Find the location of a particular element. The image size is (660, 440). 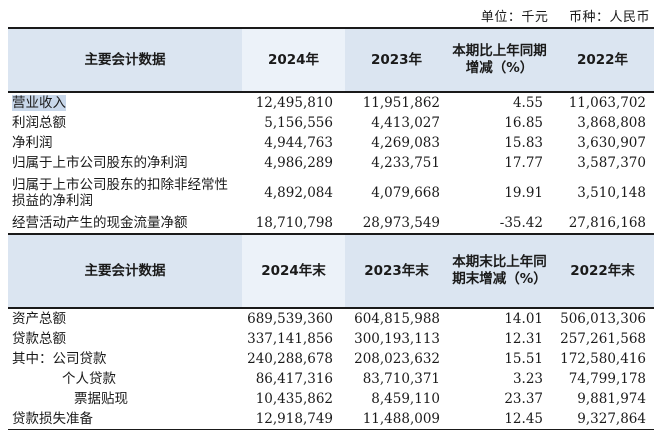

value-2023: 604,815,988 is located at coordinates (396, 318).